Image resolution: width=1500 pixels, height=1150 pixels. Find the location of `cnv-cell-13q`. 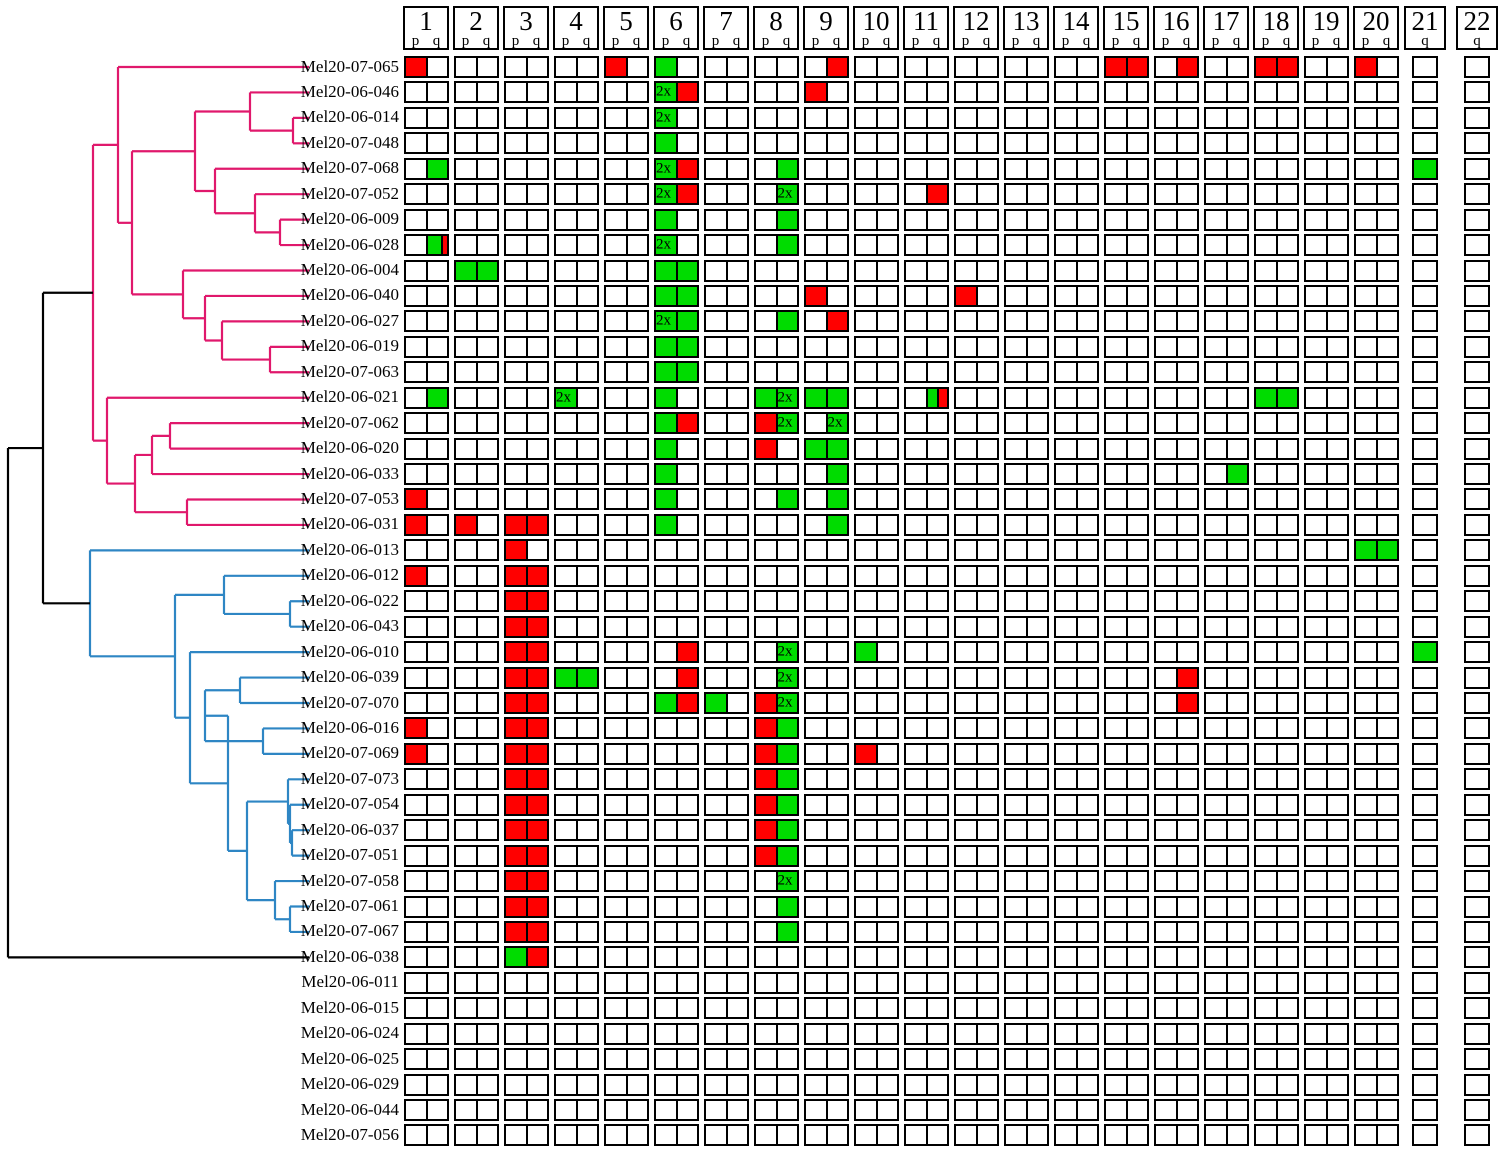

cnv-cell-13q is located at coordinates (1036, 1110).